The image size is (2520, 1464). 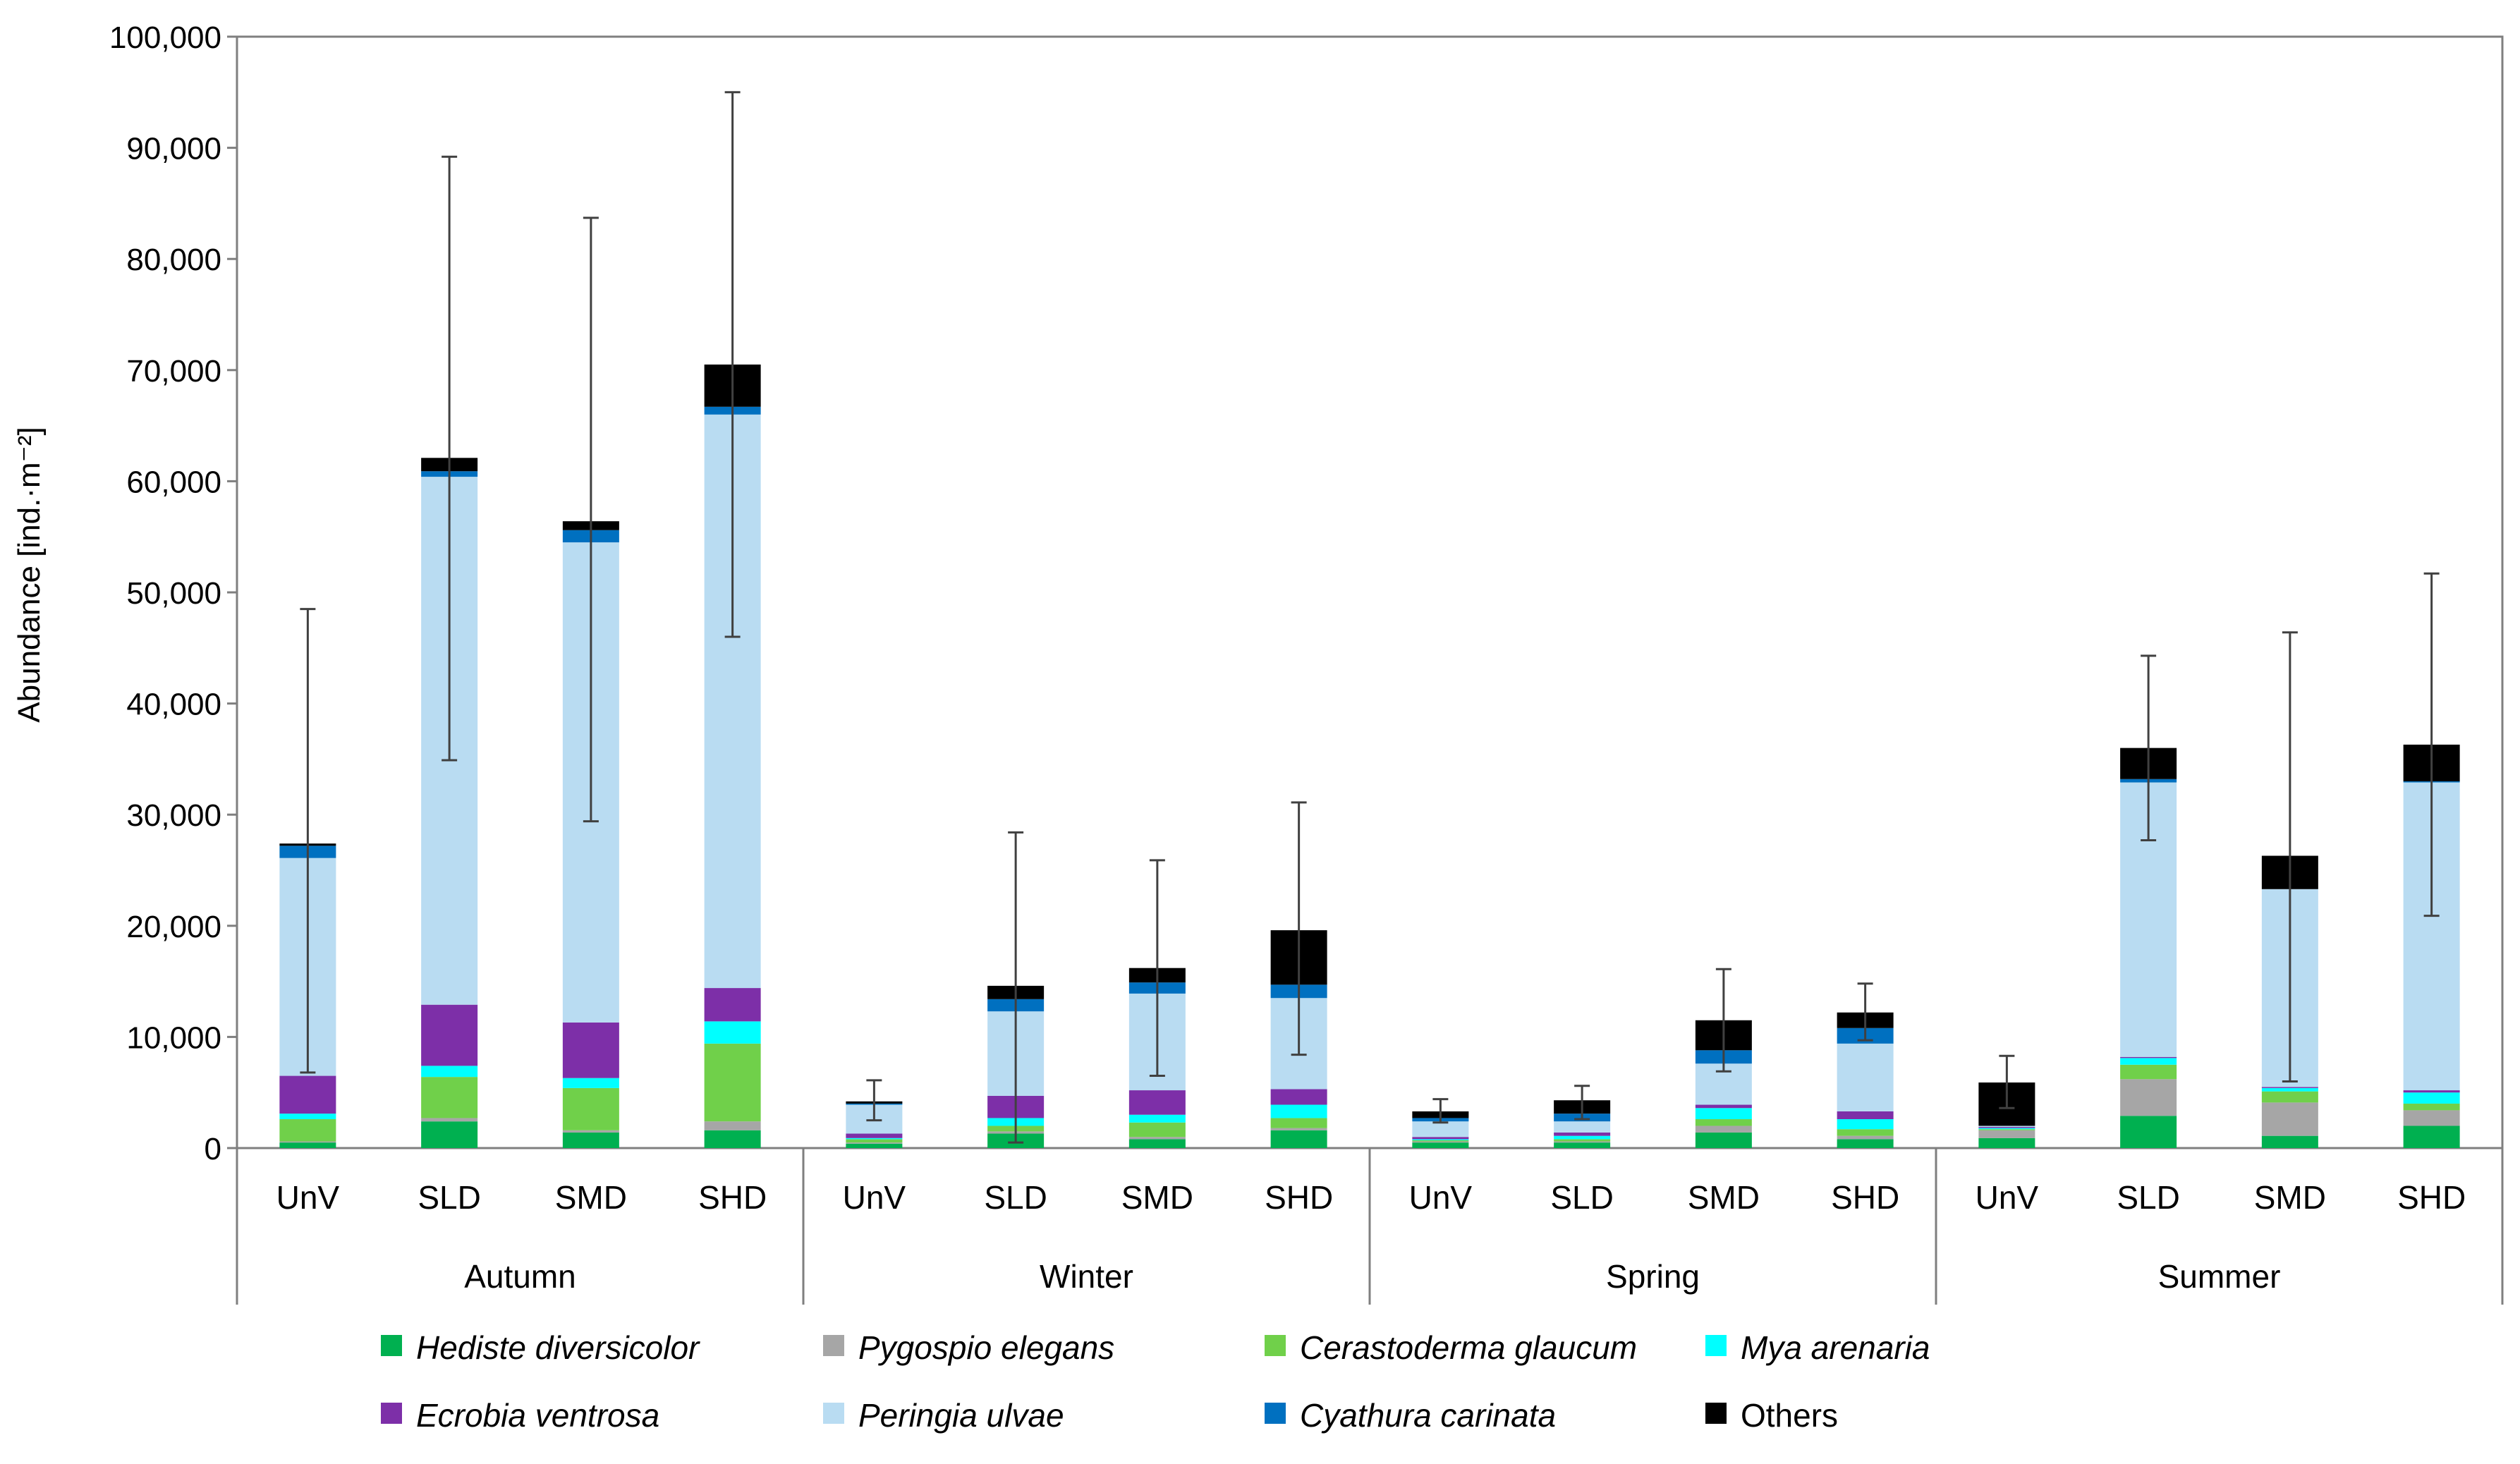 I want to click on legend-item: Mya arenaria, so click(x=1817, y=1347).